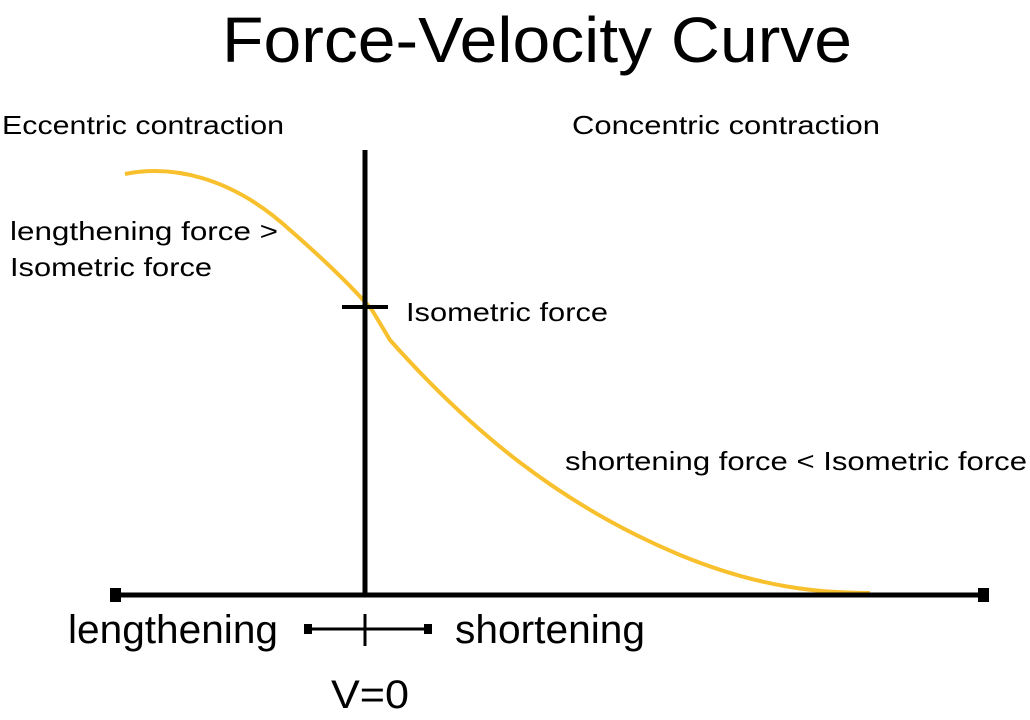  What do you see at coordinates (550, 630) in the screenshot?
I see `axis-label: shortening` at bounding box center [550, 630].